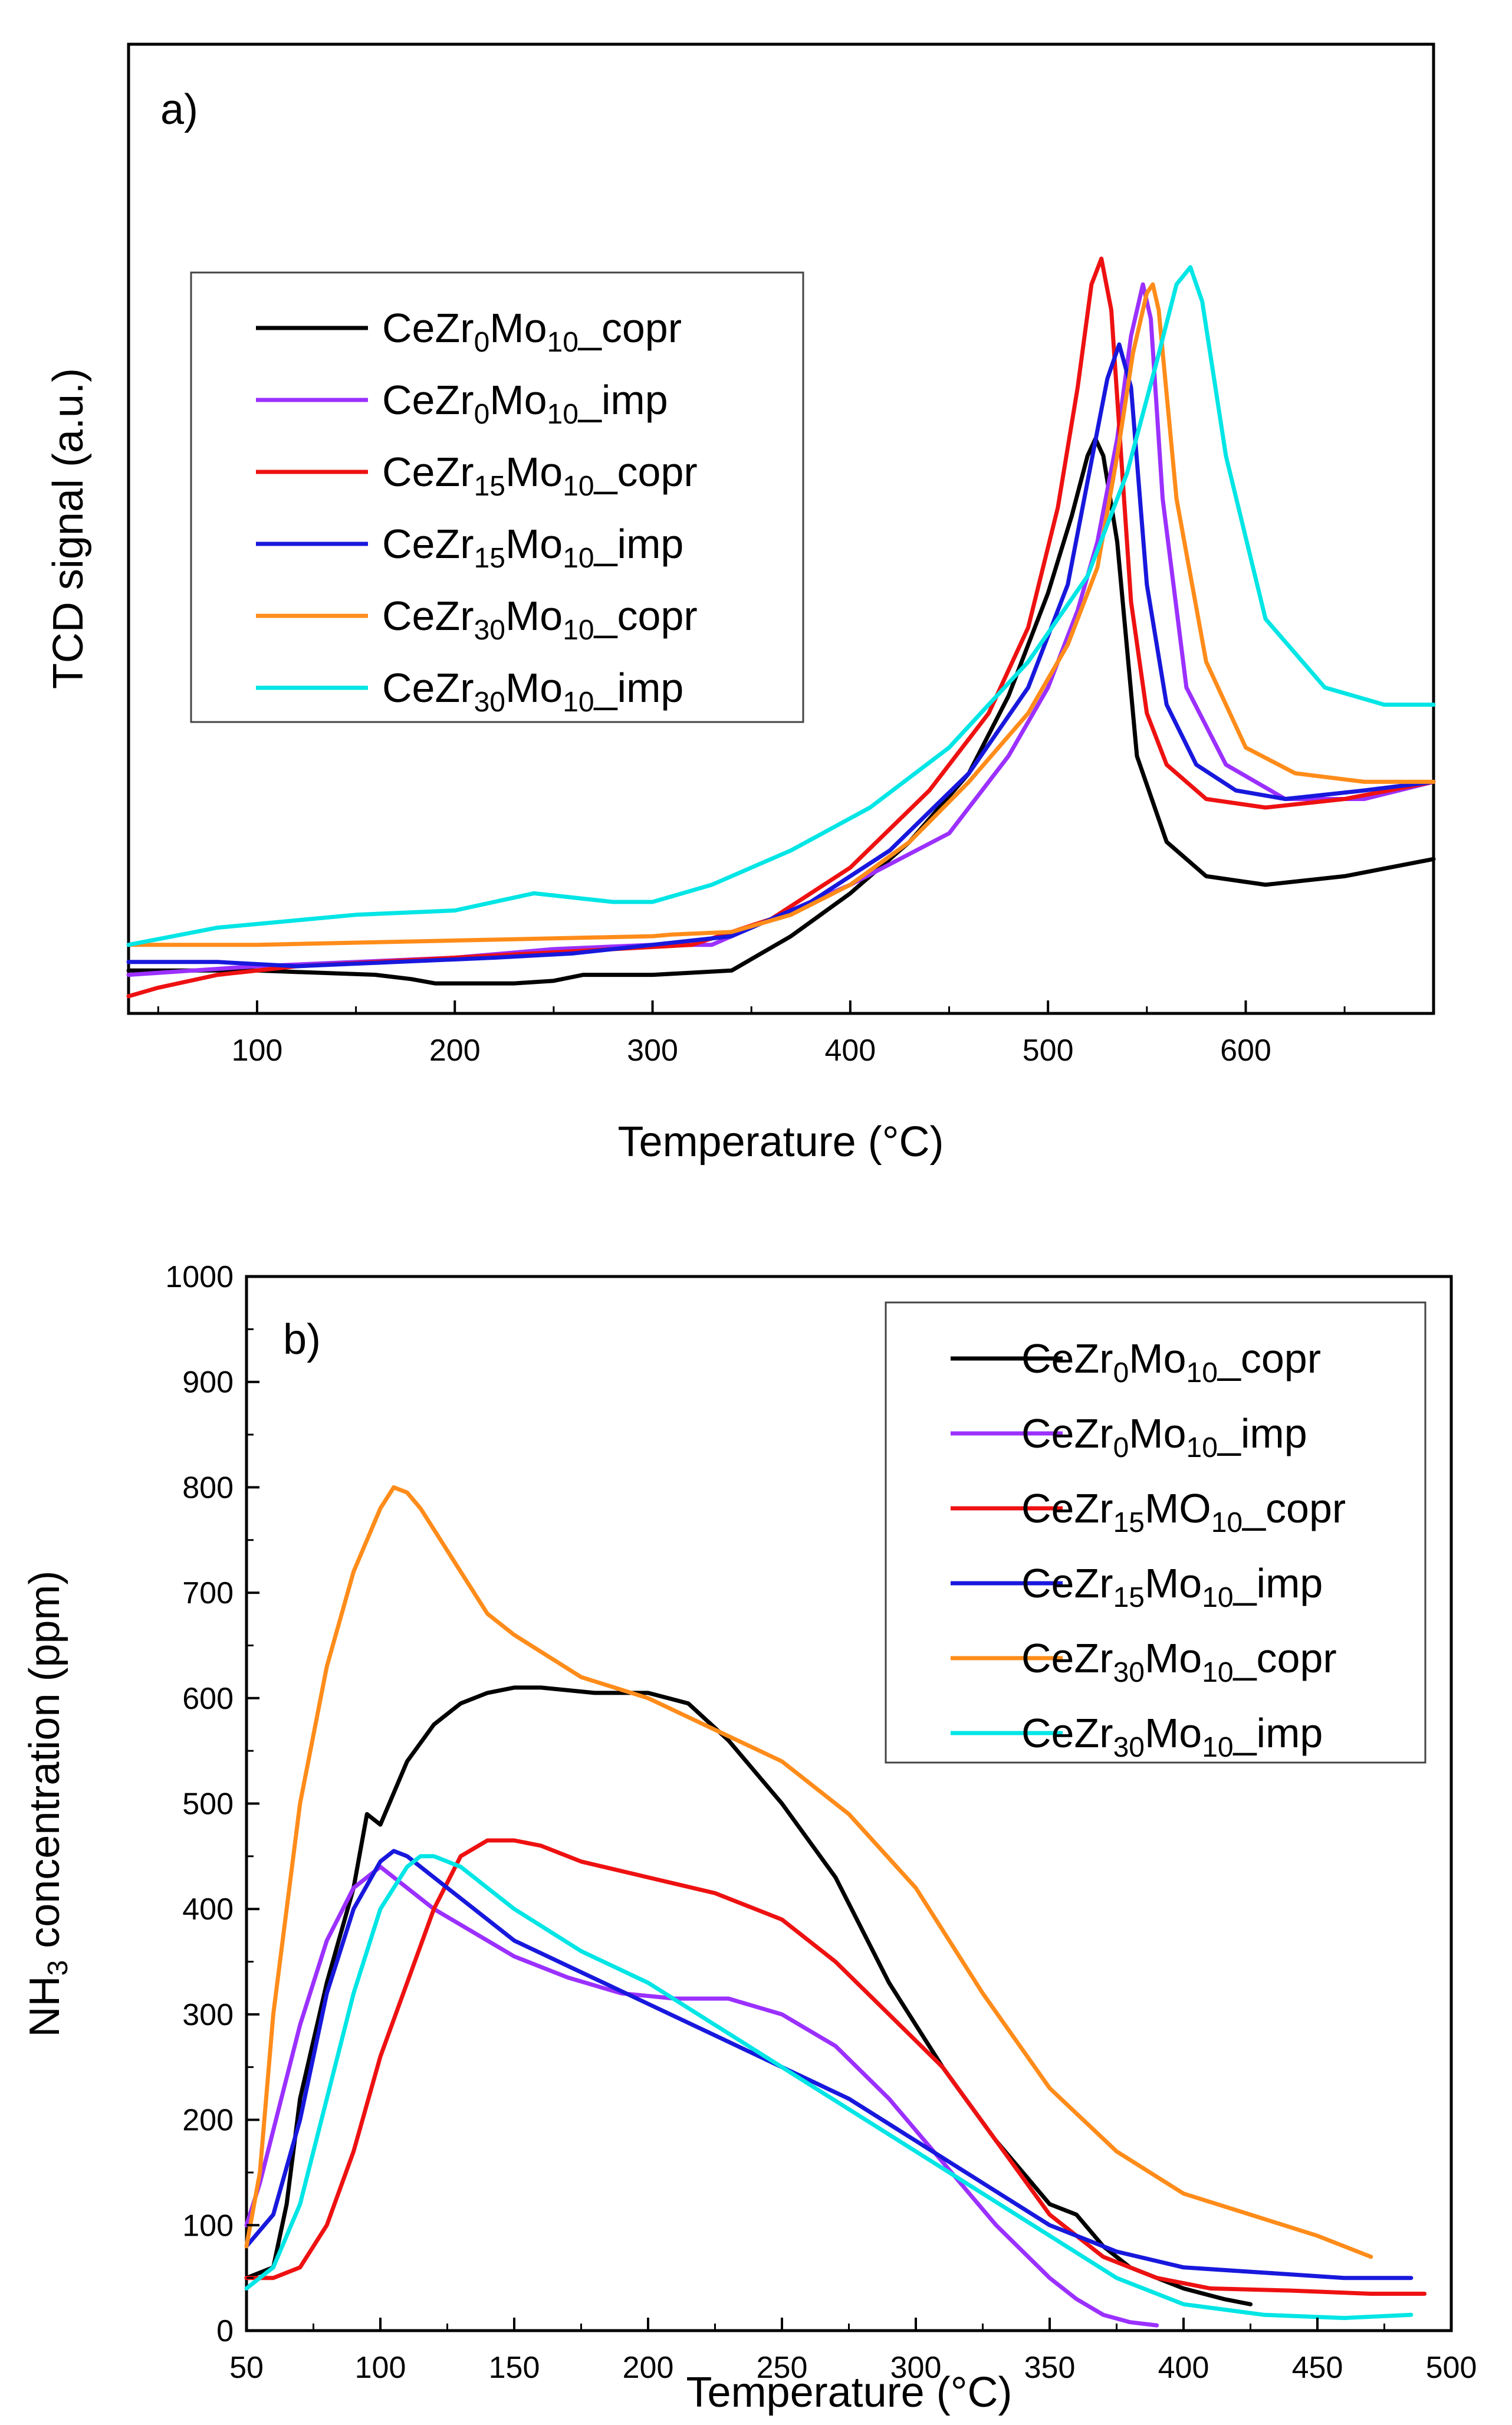  I want to click on panel-b-series-cezr15mo10-copr, so click(835, 2067).